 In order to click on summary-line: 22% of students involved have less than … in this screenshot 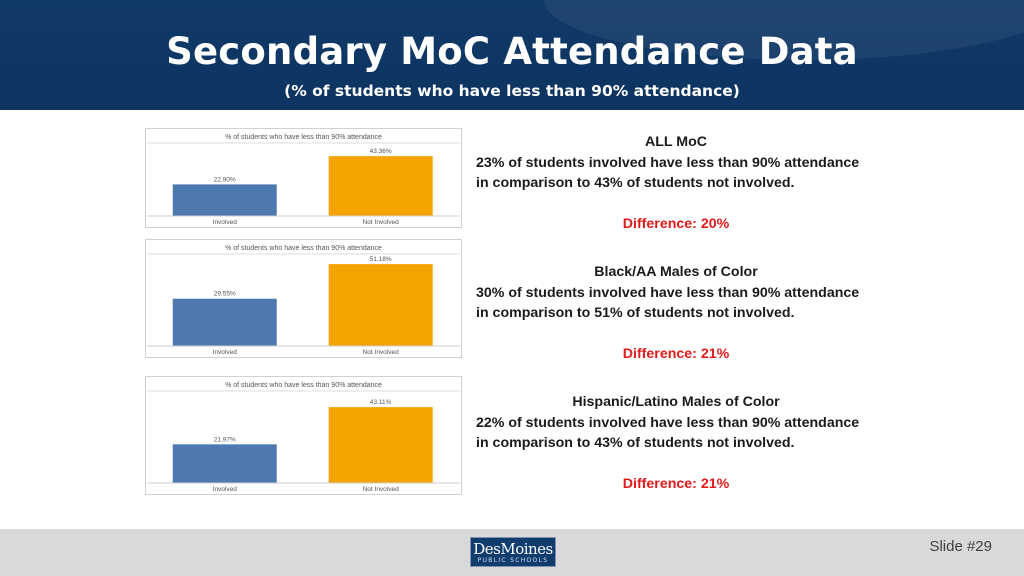, I will do `click(668, 422)`.